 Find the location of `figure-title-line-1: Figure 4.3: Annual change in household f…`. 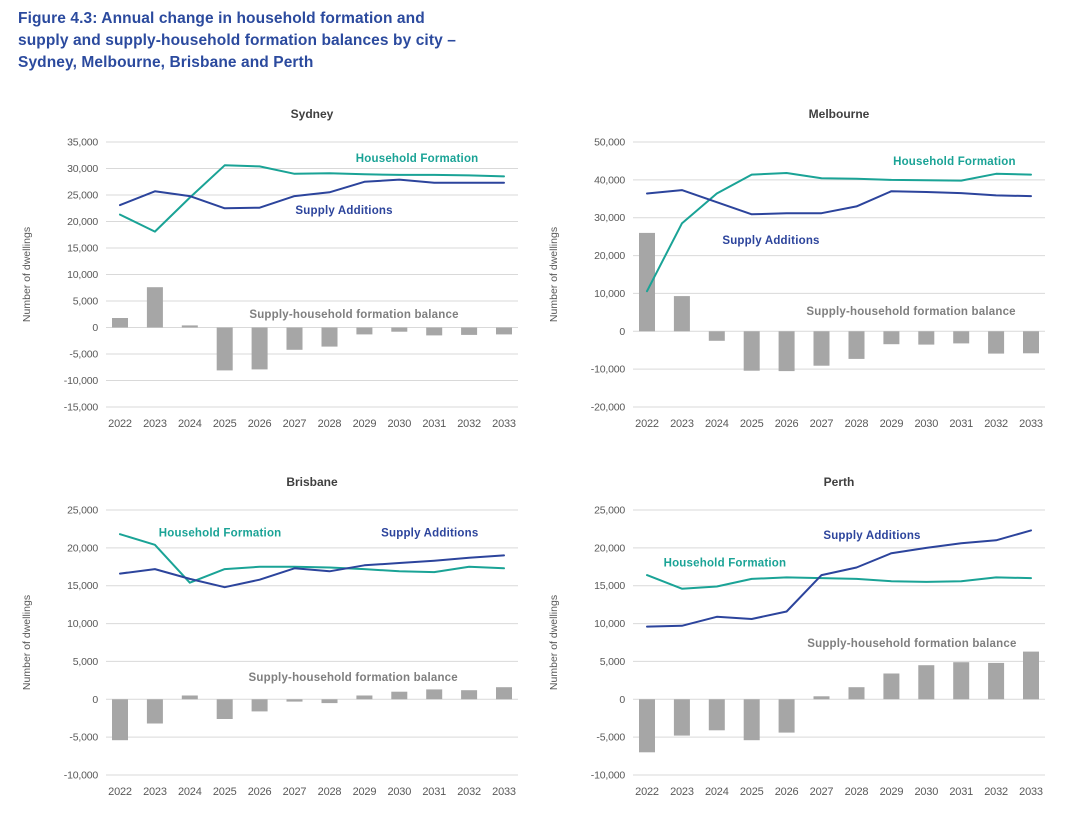

figure-title-line-1: Figure 4.3: Annual change in household f… is located at coordinates (221, 18).